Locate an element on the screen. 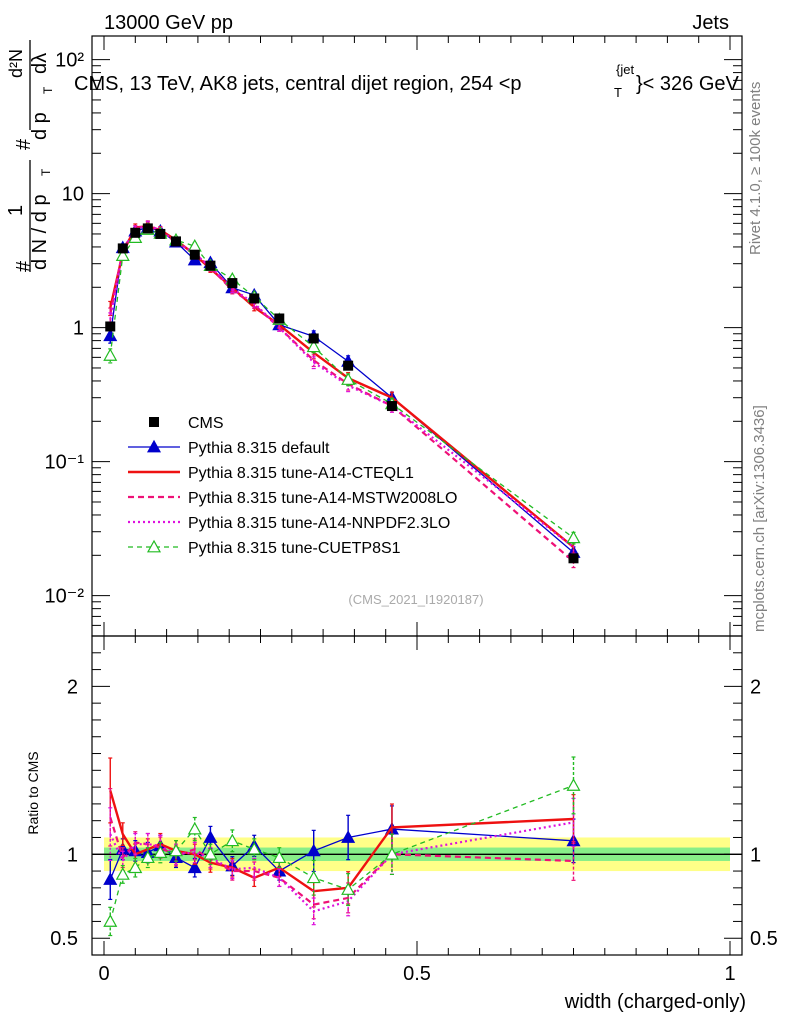  y-tick-label-ratio-right: 2 is located at coordinates (755, 687).